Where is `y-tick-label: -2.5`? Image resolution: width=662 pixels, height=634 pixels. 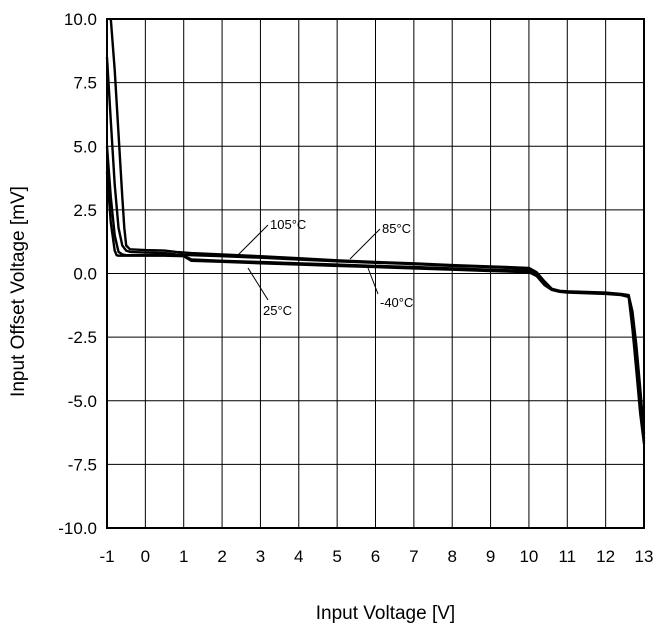
y-tick-label: -2.5 is located at coordinates (82, 337).